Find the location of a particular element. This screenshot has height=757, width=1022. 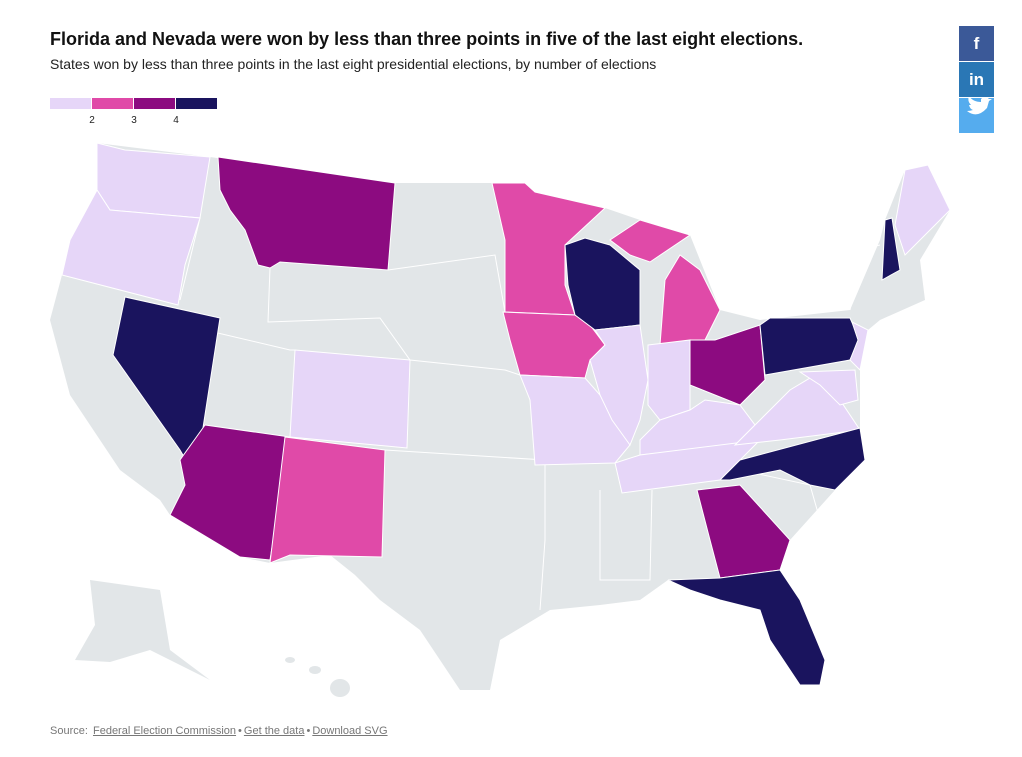

link: Federal Election Commission is located at coordinates (164, 731).